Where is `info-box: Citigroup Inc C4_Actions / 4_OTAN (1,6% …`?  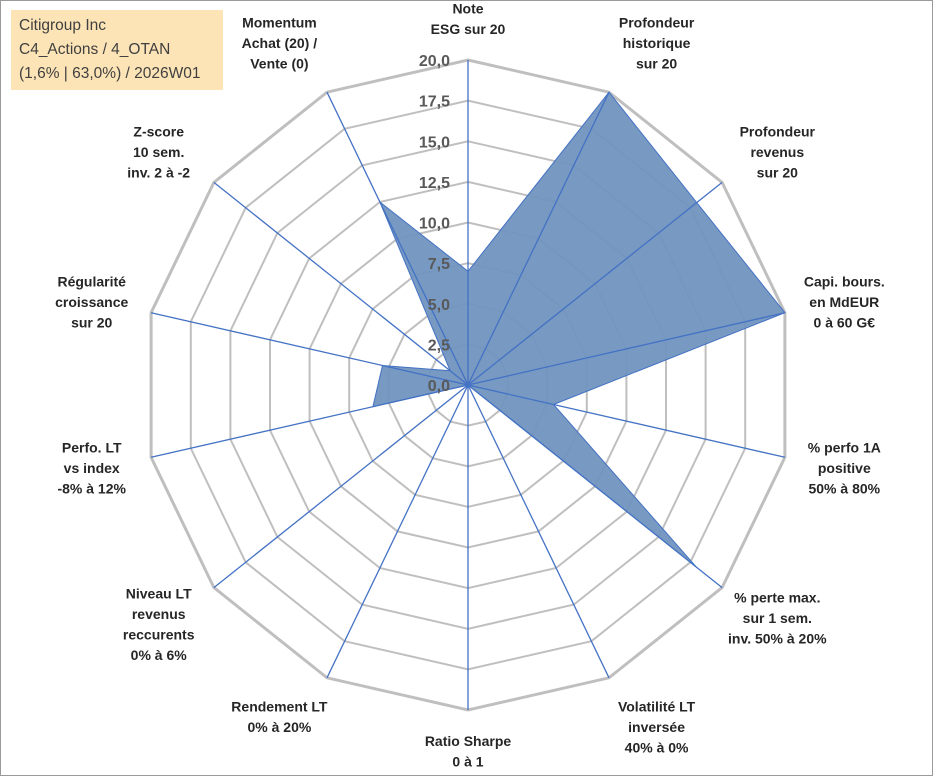
info-box: Citigroup Inc C4_Actions / 4_OTAN (1,6% … is located at coordinates (117, 50).